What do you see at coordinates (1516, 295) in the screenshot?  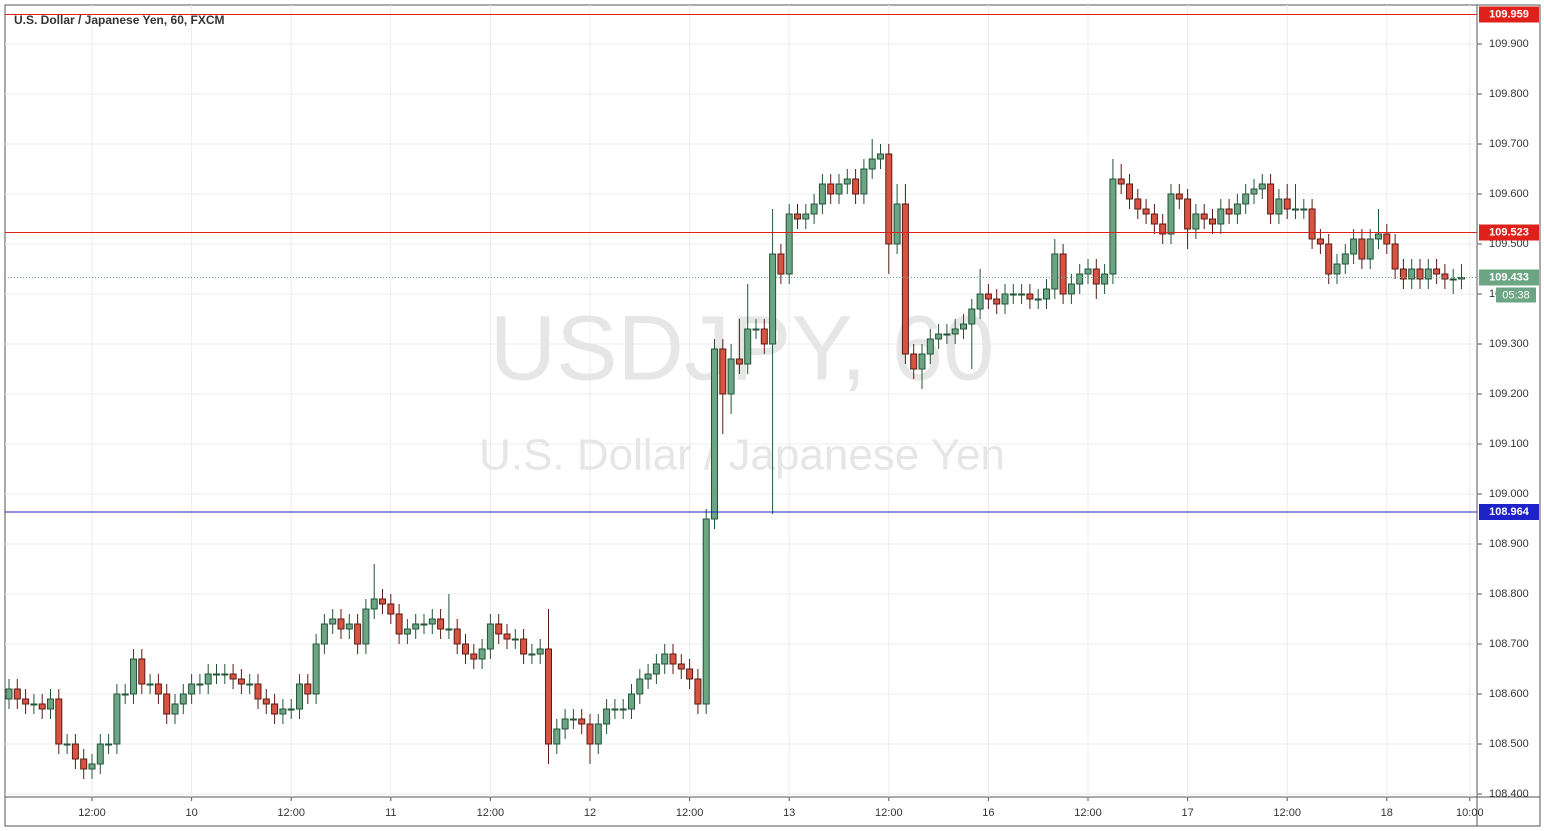 I see `countdown-box` at bounding box center [1516, 295].